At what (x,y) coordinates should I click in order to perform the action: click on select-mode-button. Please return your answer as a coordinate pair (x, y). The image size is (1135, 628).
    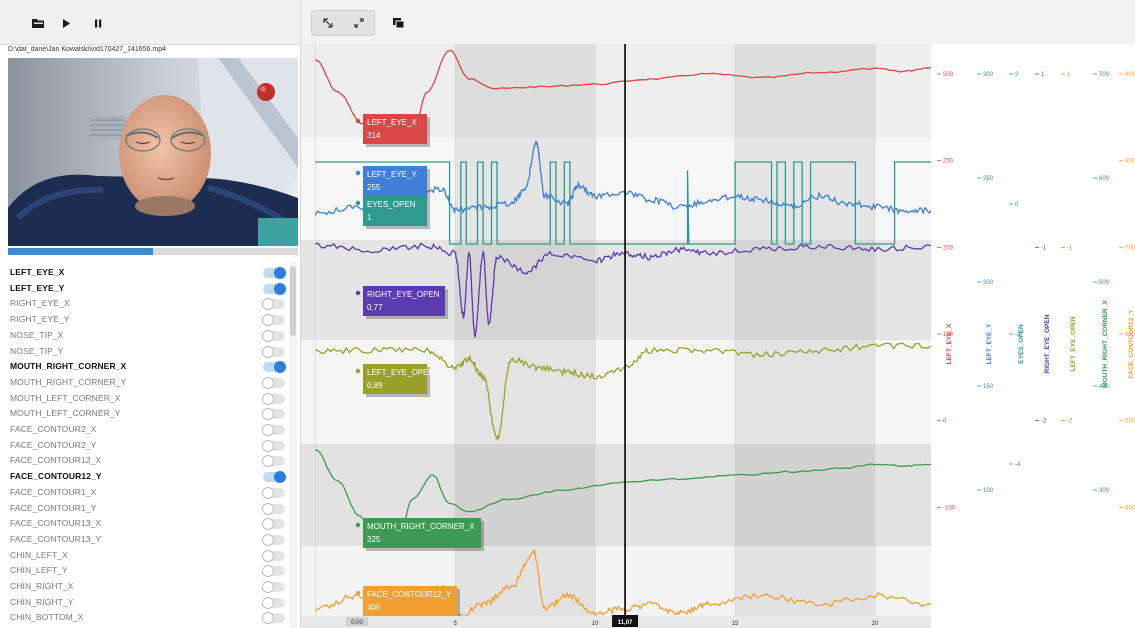
    Looking at the image, I should click on (327, 23).